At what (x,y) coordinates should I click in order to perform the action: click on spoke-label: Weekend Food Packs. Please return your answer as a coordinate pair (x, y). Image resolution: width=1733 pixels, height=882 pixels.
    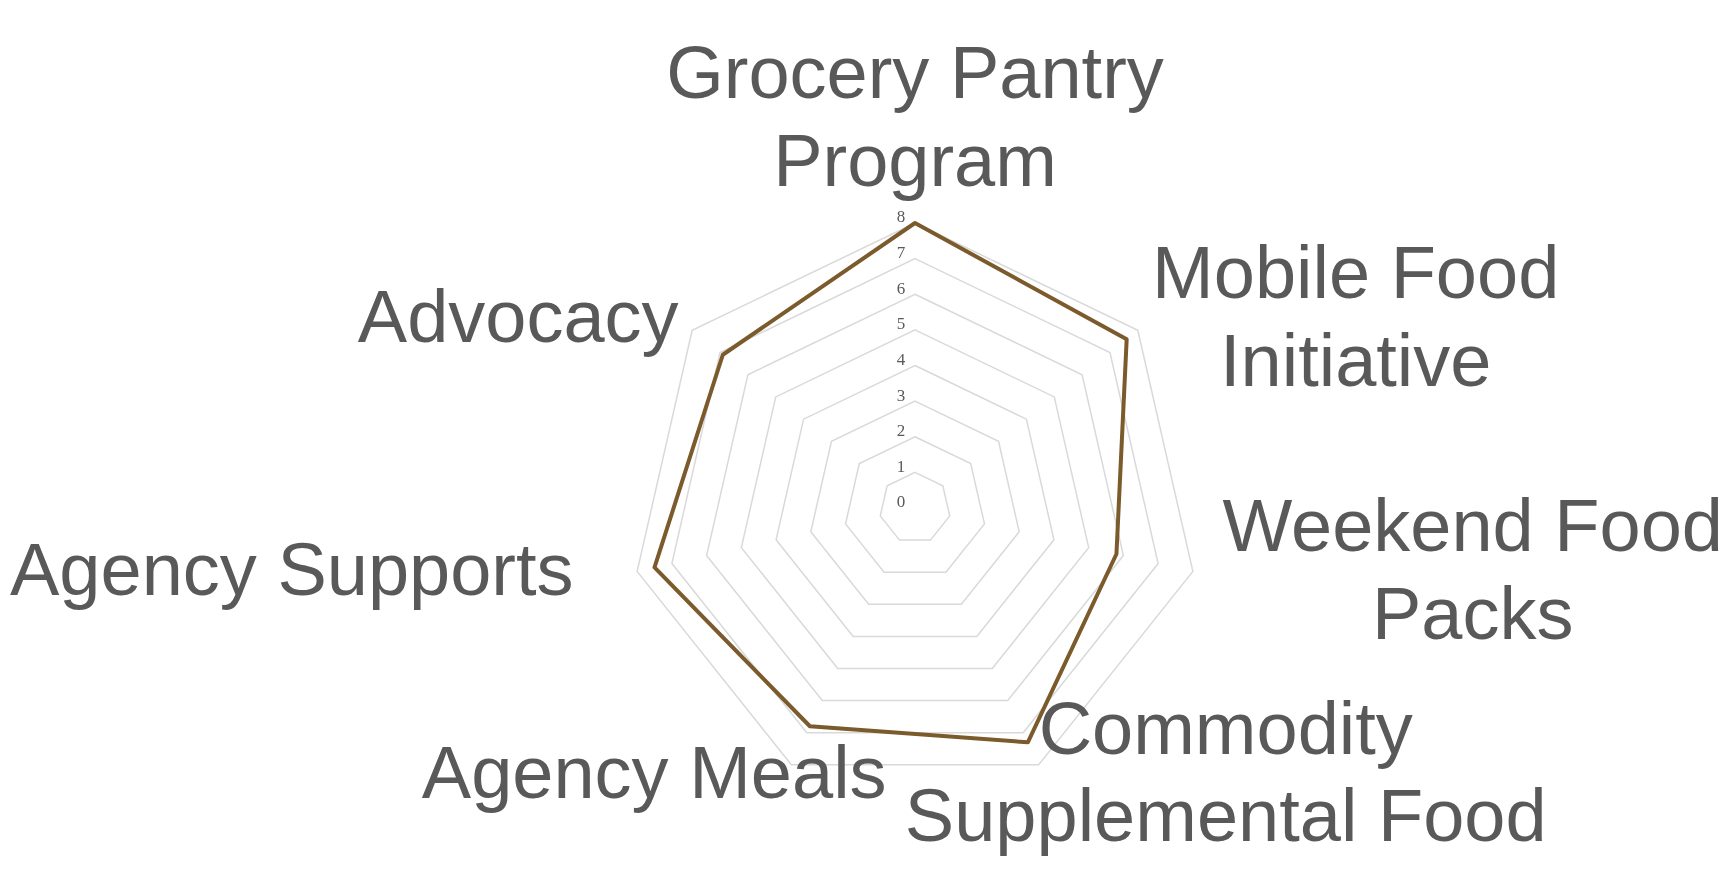
    Looking at the image, I should click on (1472, 569).